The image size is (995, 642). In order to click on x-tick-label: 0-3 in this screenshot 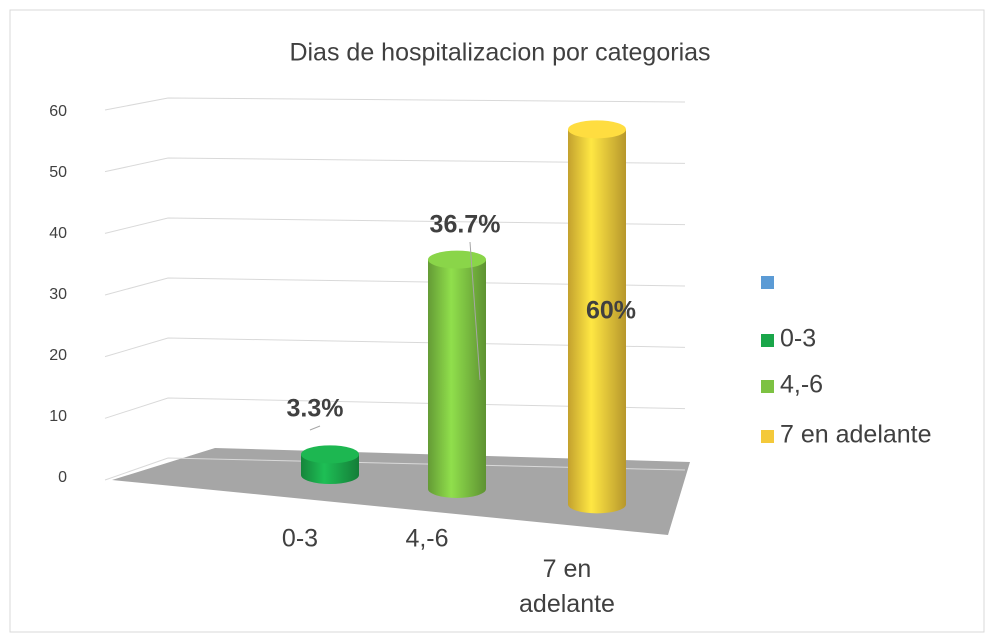, I will do `click(300, 539)`.